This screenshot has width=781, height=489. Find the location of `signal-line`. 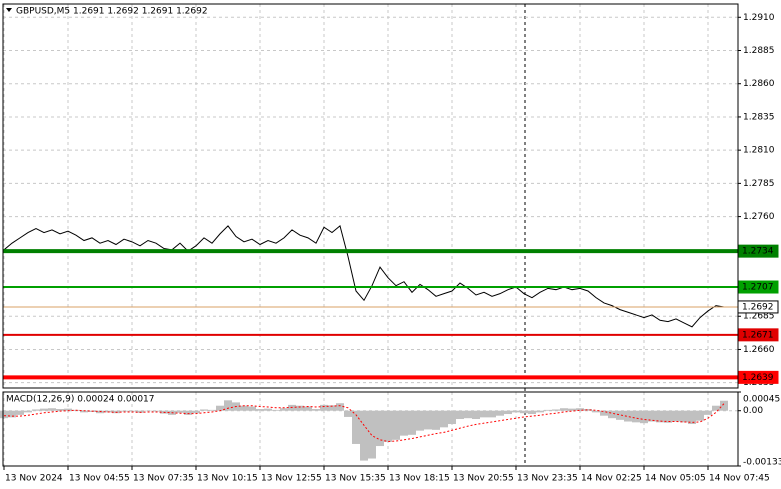

signal-line is located at coordinates (364, 422).